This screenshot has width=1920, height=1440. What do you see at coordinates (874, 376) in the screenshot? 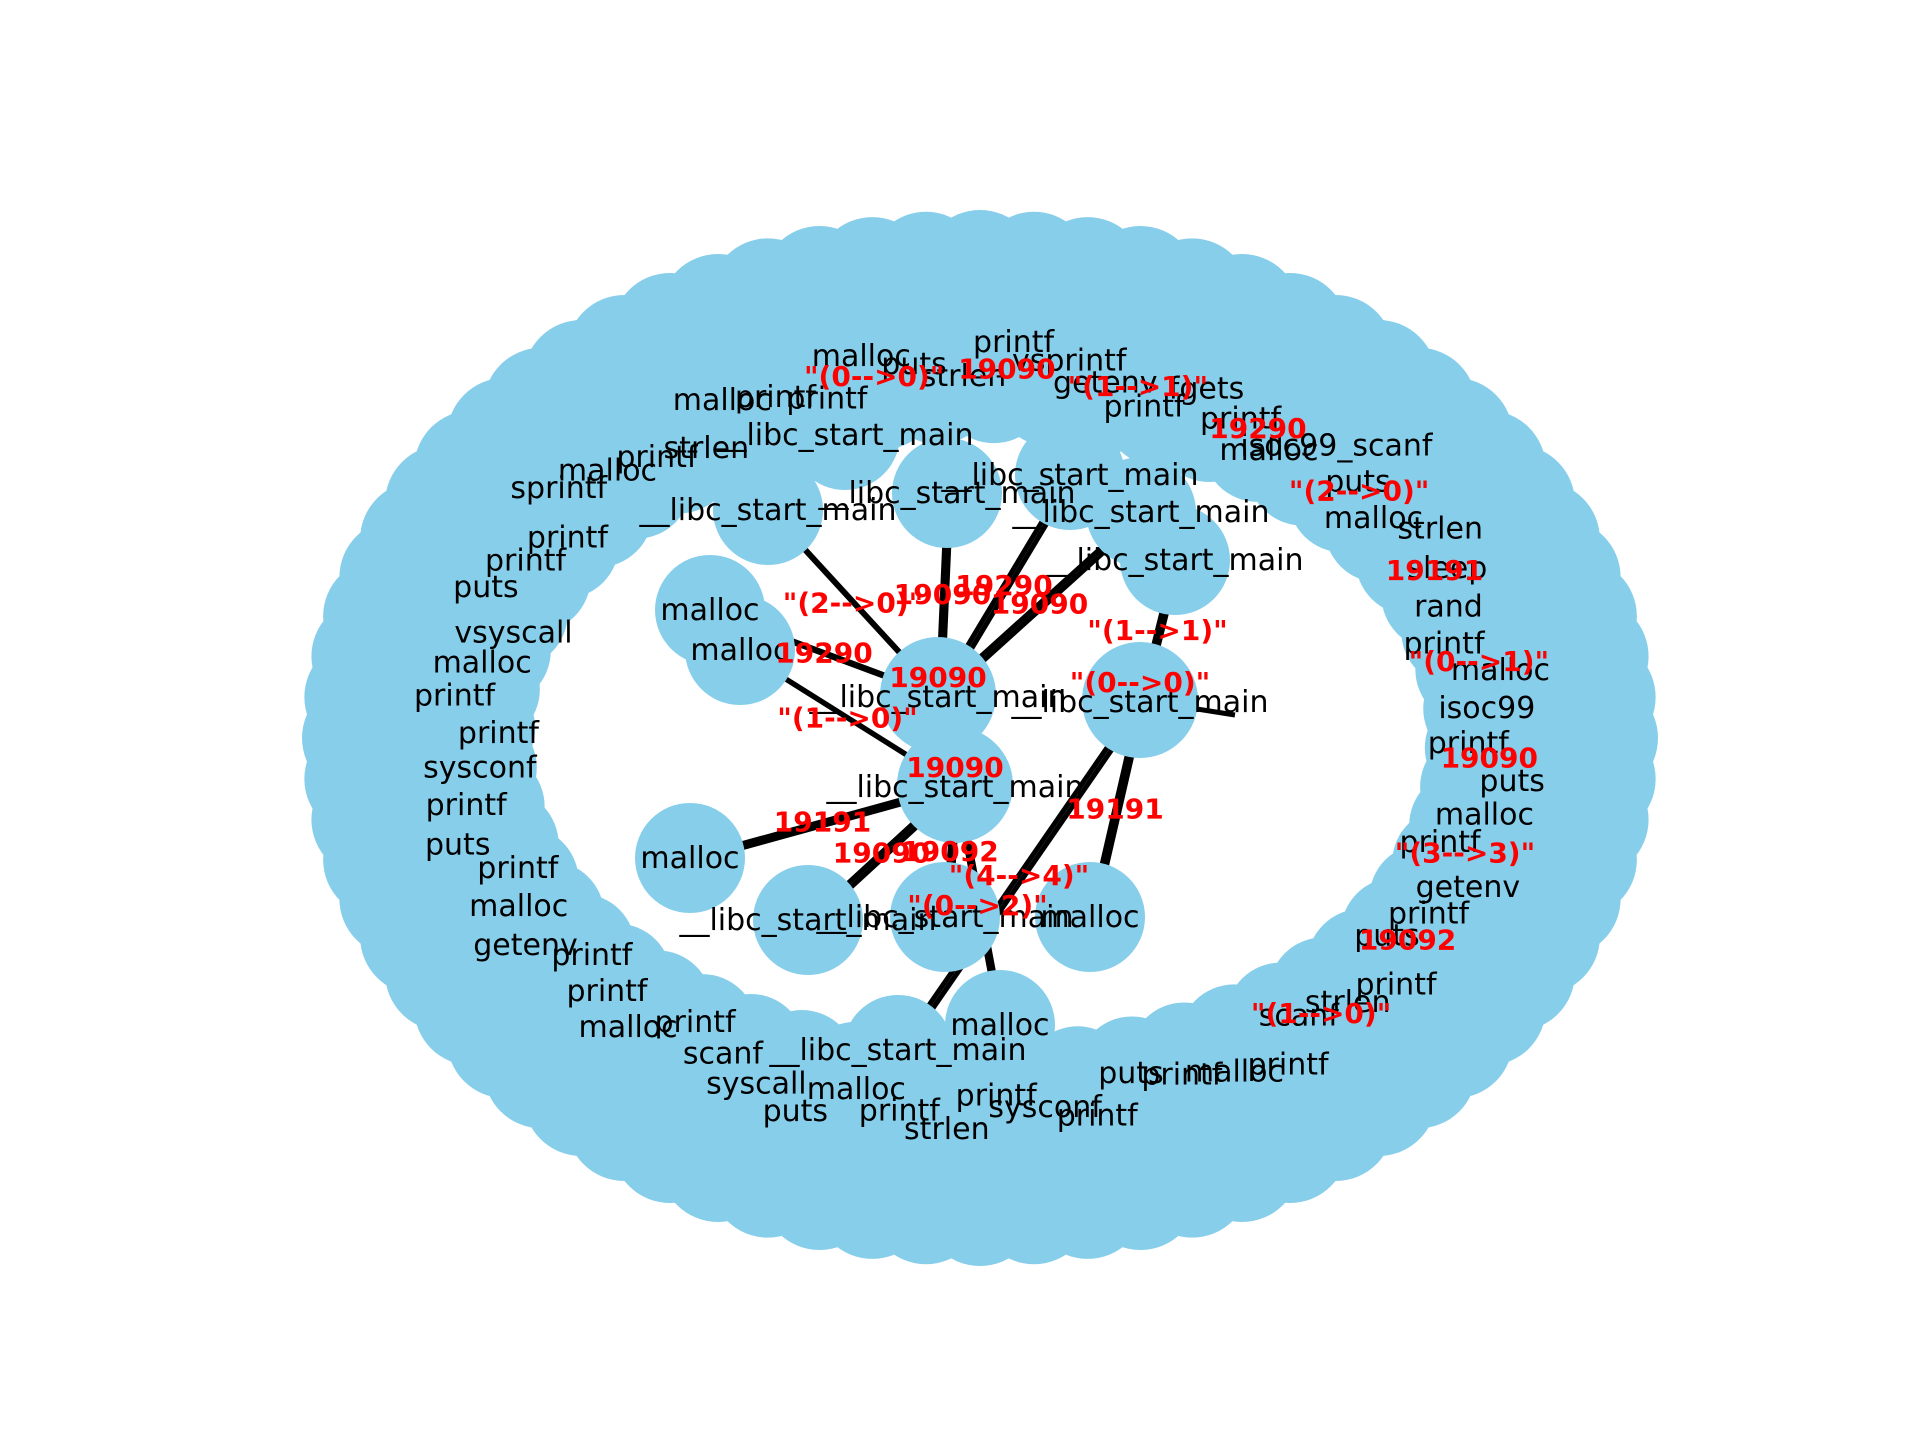
I see `edge-label: "(0-->0)"` at bounding box center [874, 376].